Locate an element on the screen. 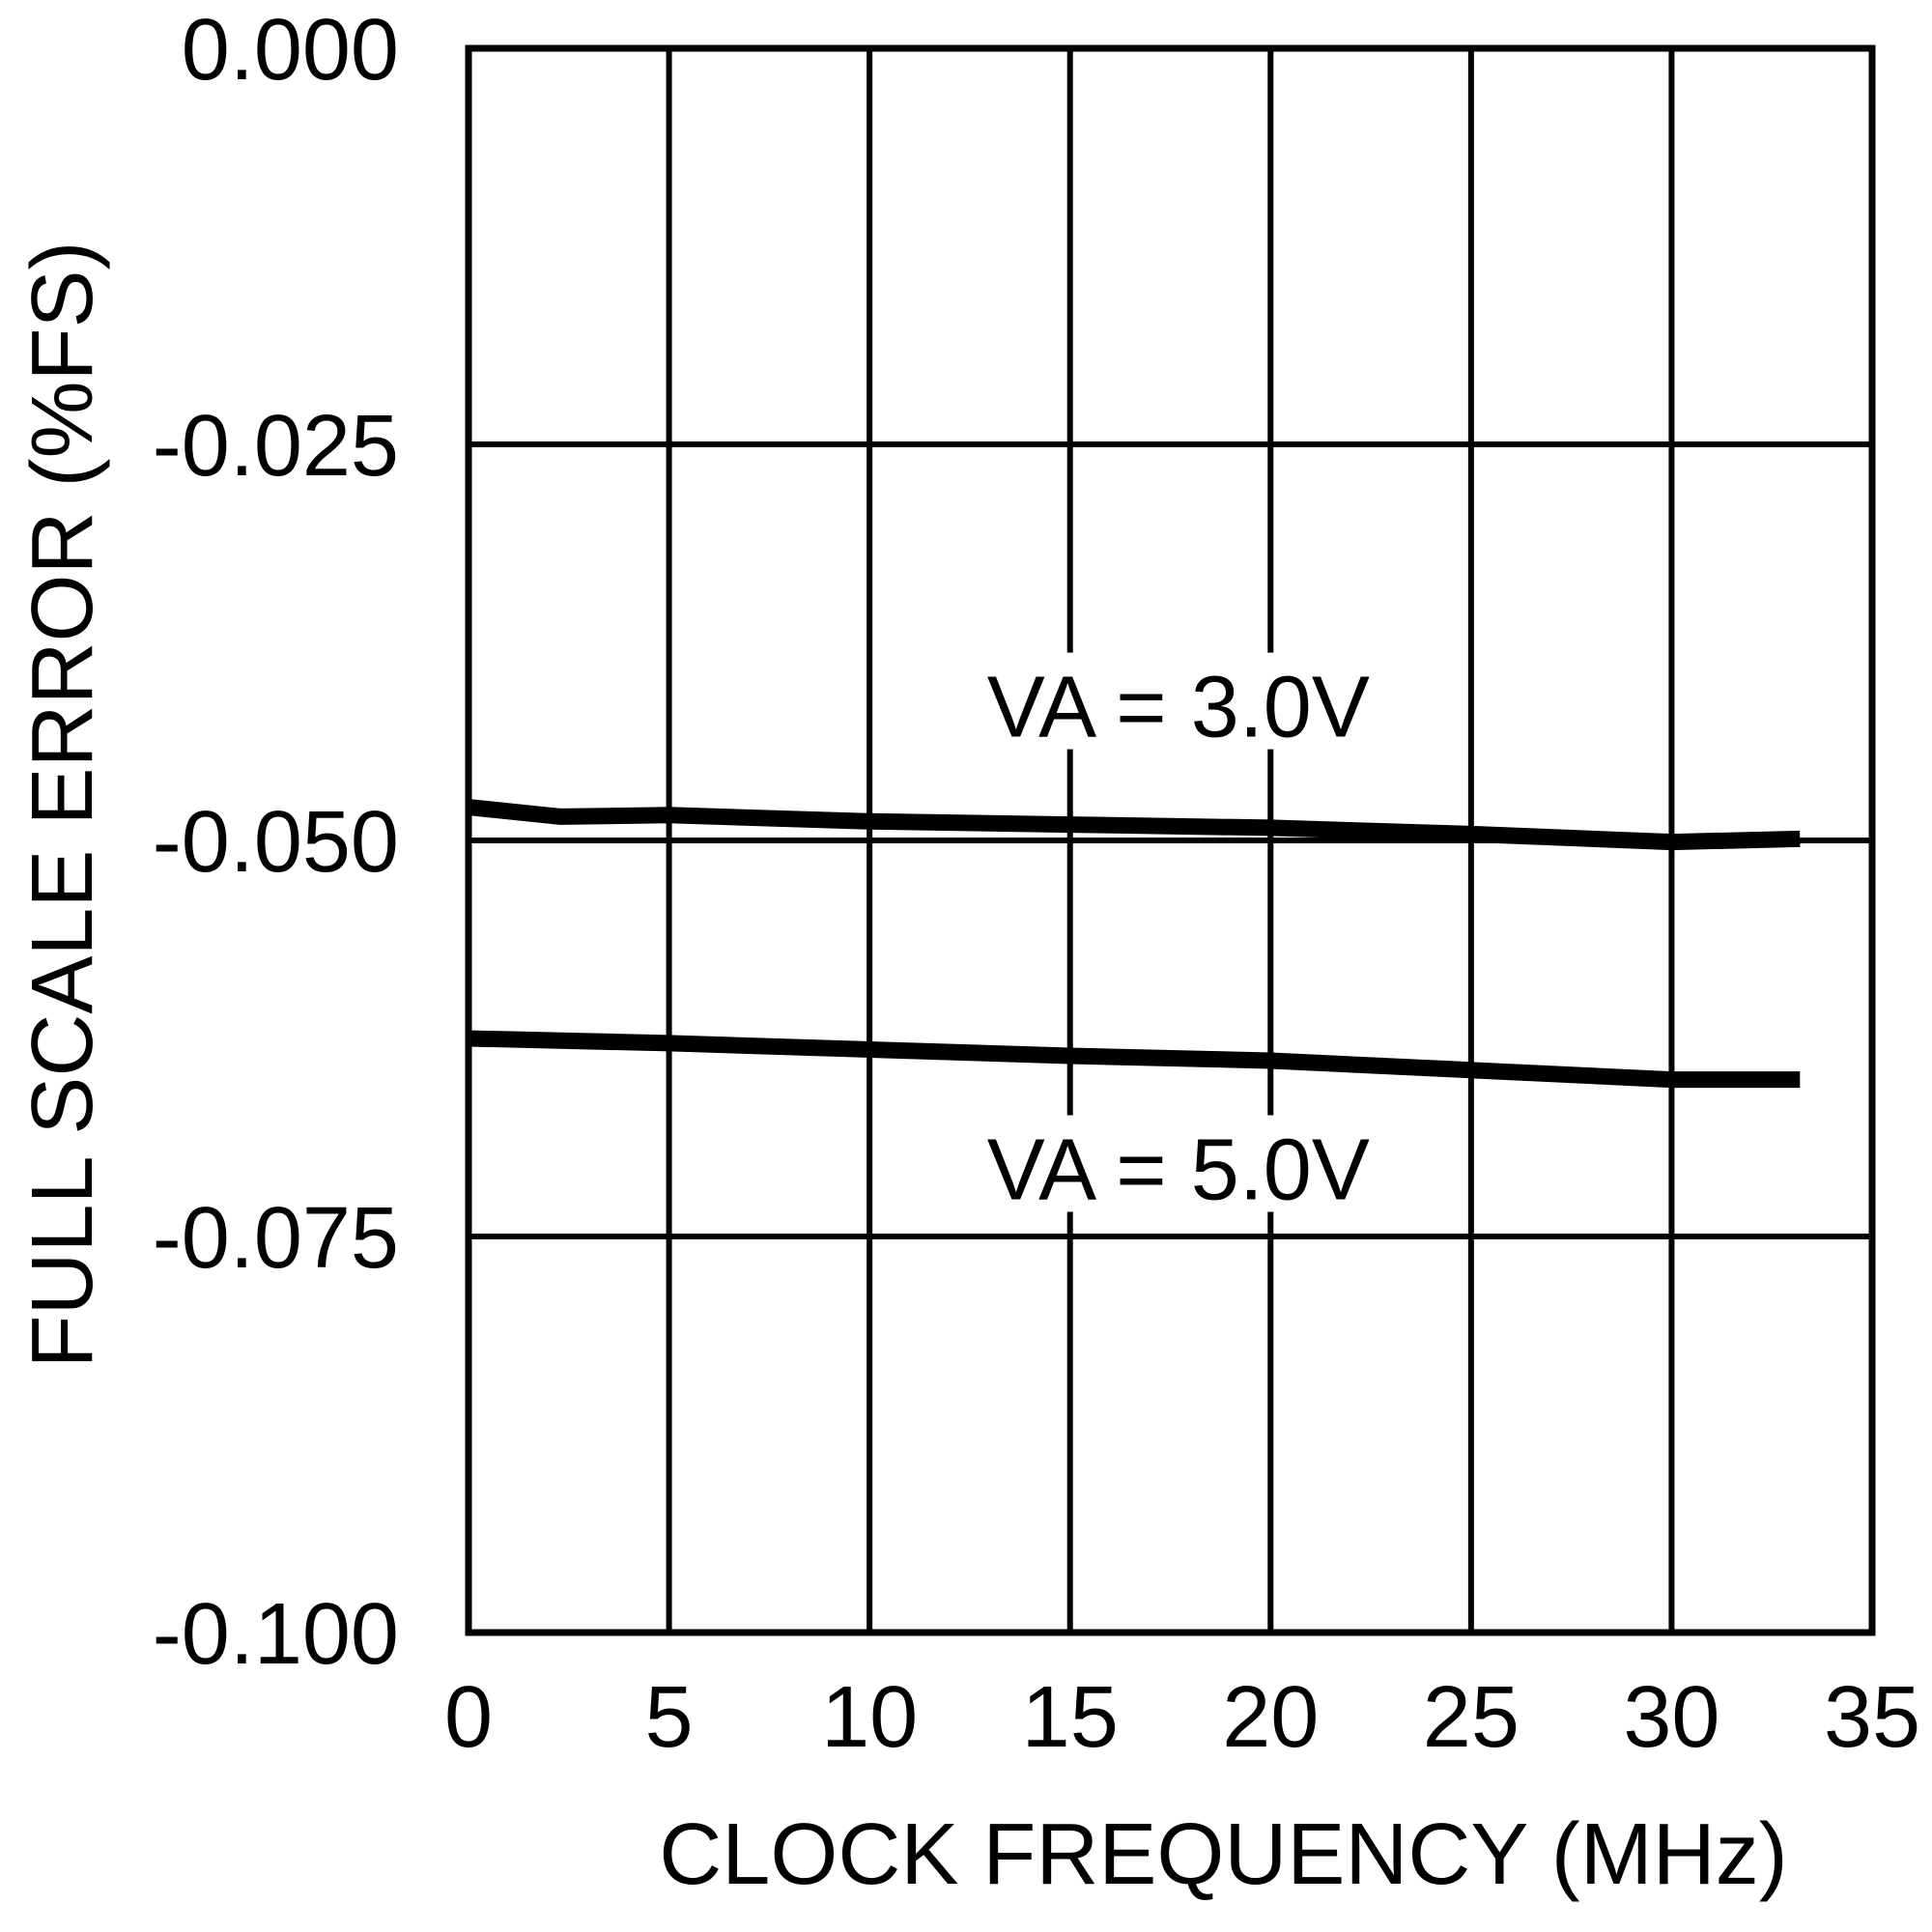 The image size is (1932, 1932). series-line-va-3v is located at coordinates (1134, 825).